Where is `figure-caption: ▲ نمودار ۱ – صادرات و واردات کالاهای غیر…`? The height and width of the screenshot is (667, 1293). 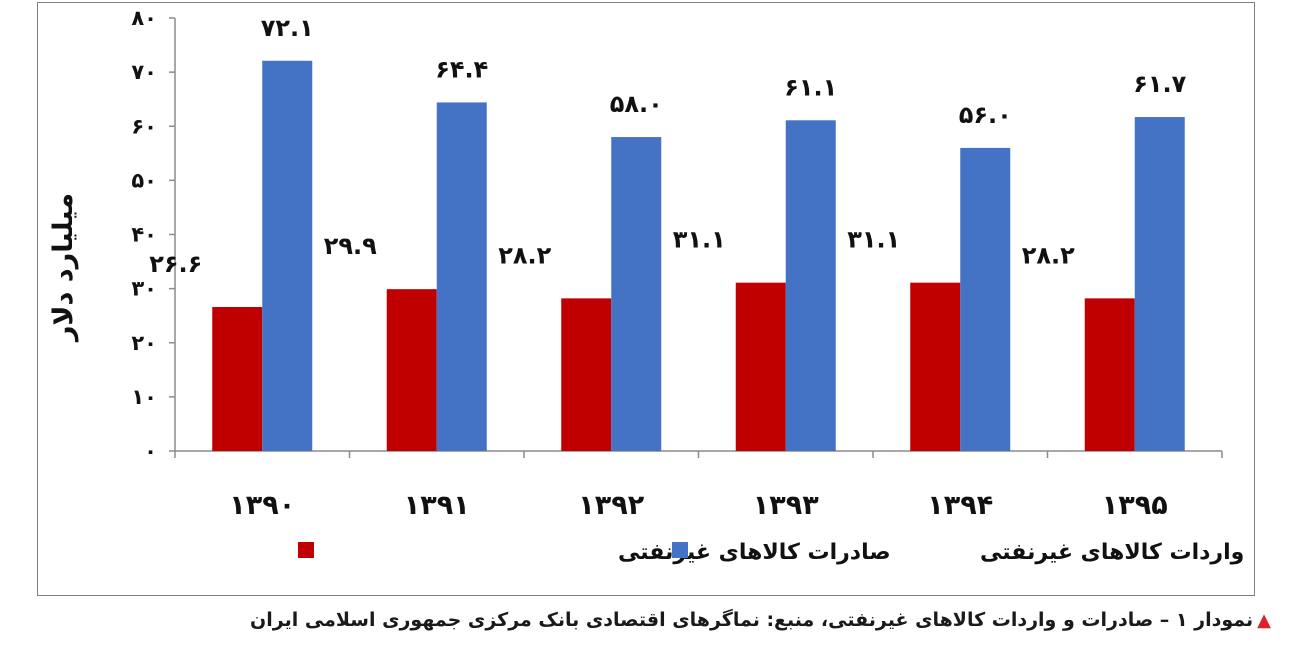 figure-caption: ▲ نمودار ۱ – صادرات و واردات کالاهای غیر… is located at coordinates (760, 620).